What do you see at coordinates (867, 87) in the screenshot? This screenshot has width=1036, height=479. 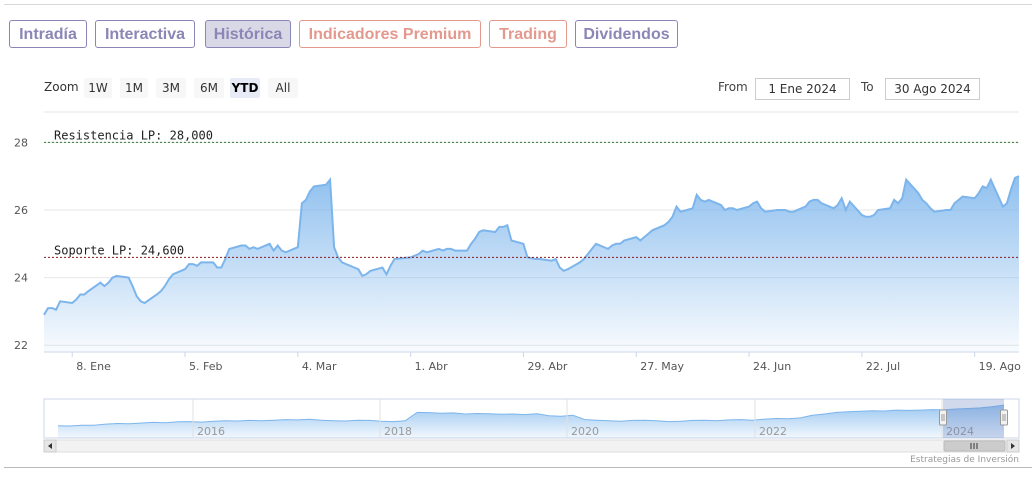 I see `to-label: To` at bounding box center [867, 87].